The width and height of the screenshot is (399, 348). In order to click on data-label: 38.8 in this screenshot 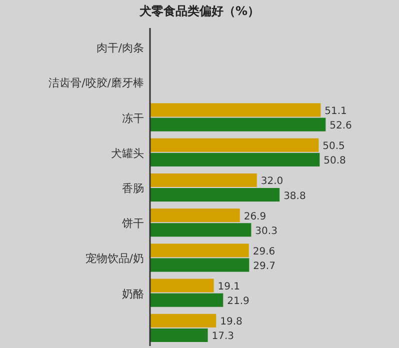, I will do `click(295, 196)`.